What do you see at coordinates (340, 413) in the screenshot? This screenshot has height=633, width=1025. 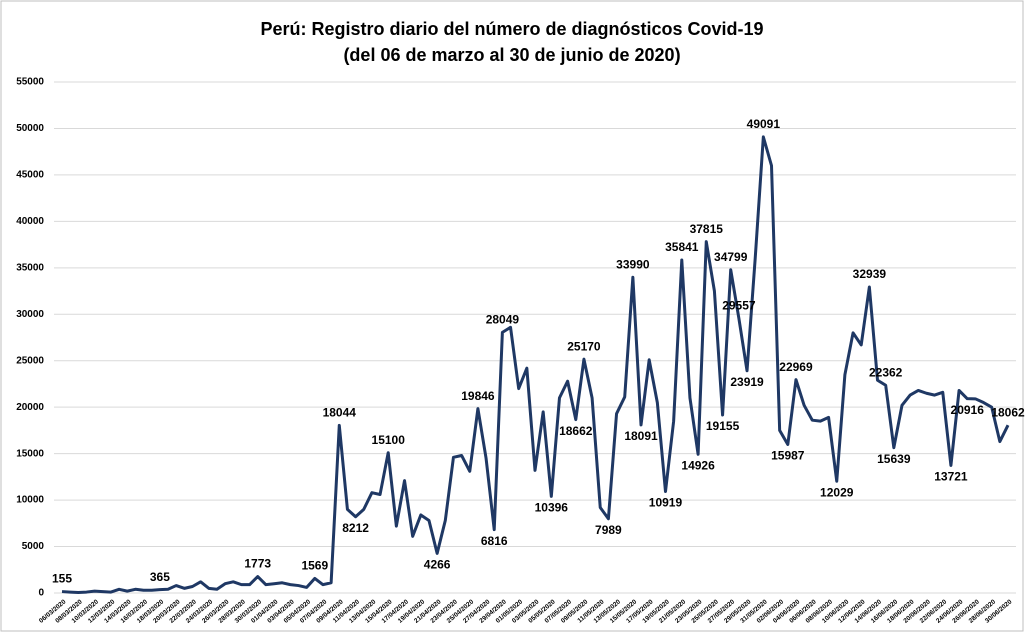 I see `data-label: 18044` at bounding box center [340, 413].